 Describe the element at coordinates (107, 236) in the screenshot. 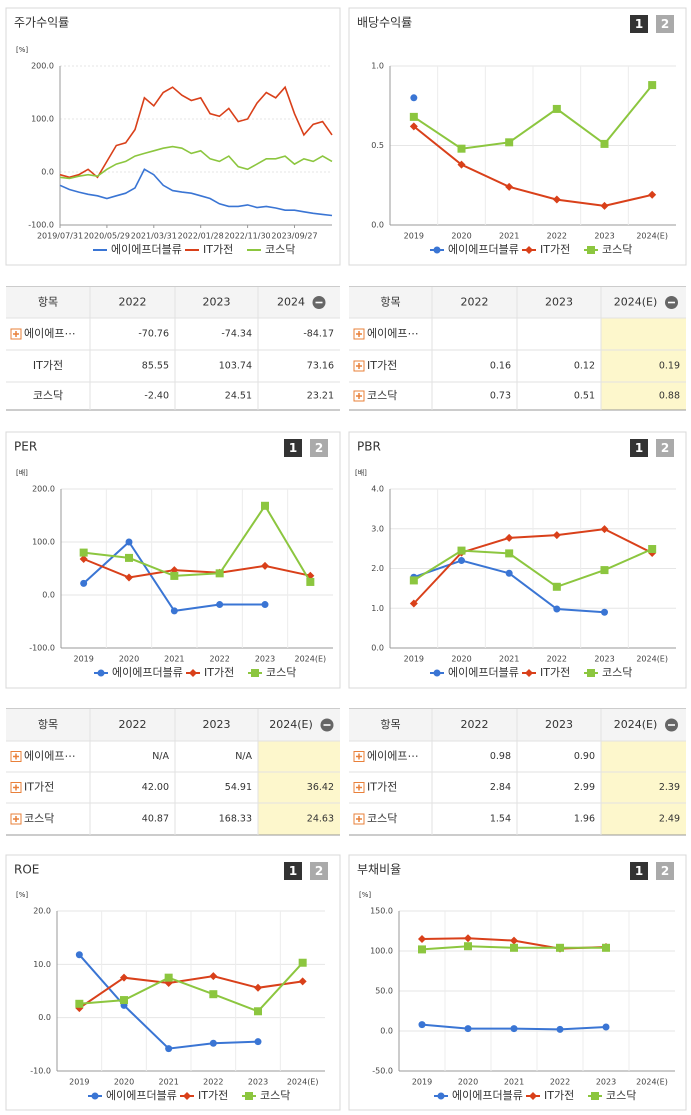

I see `x-tick-label: 2020/05/29` at that location.